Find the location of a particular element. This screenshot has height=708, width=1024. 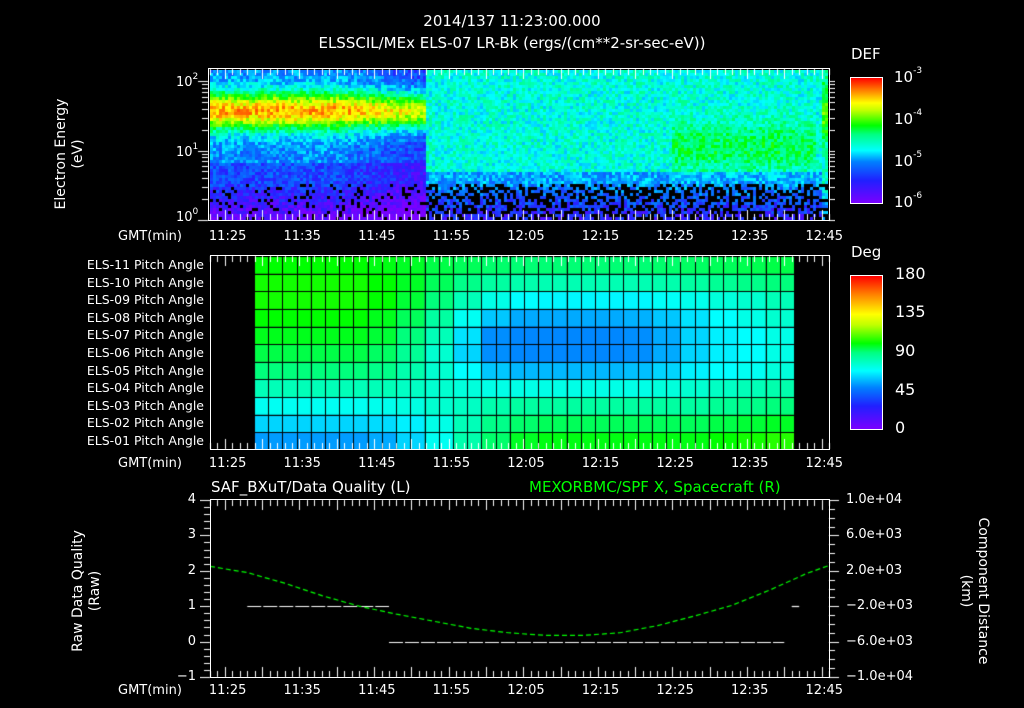

pitch-angle-row-label: ELS-07 Pitch Angle is located at coordinates (145, 335).